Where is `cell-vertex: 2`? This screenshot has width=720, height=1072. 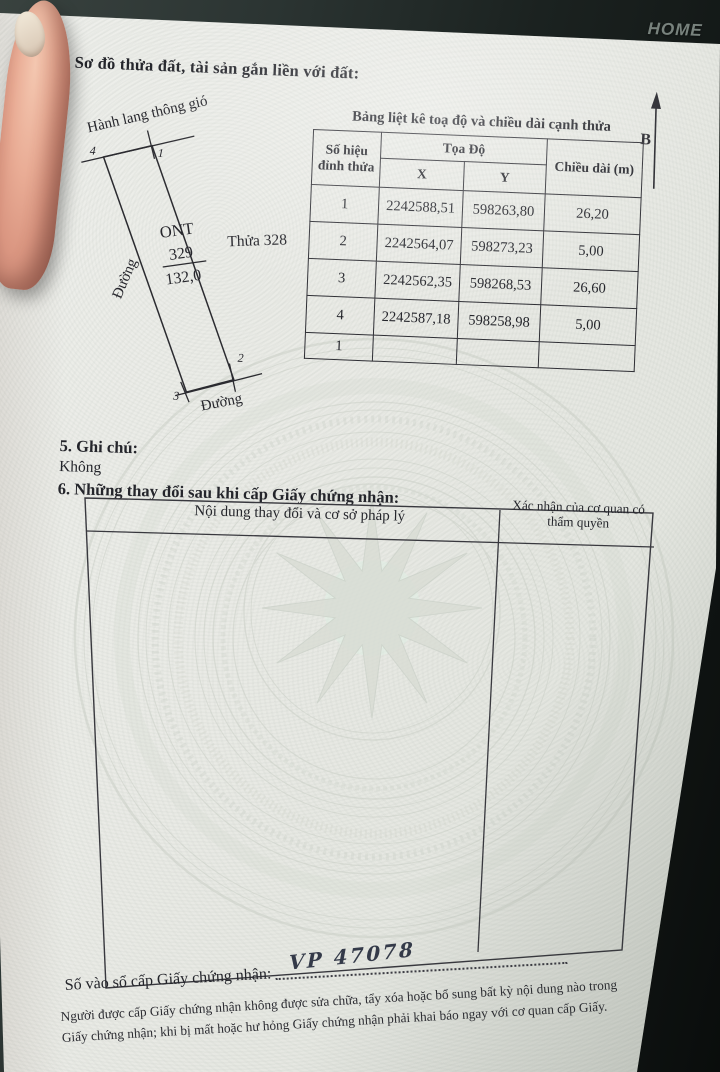 cell-vertex: 2 is located at coordinates (343, 241).